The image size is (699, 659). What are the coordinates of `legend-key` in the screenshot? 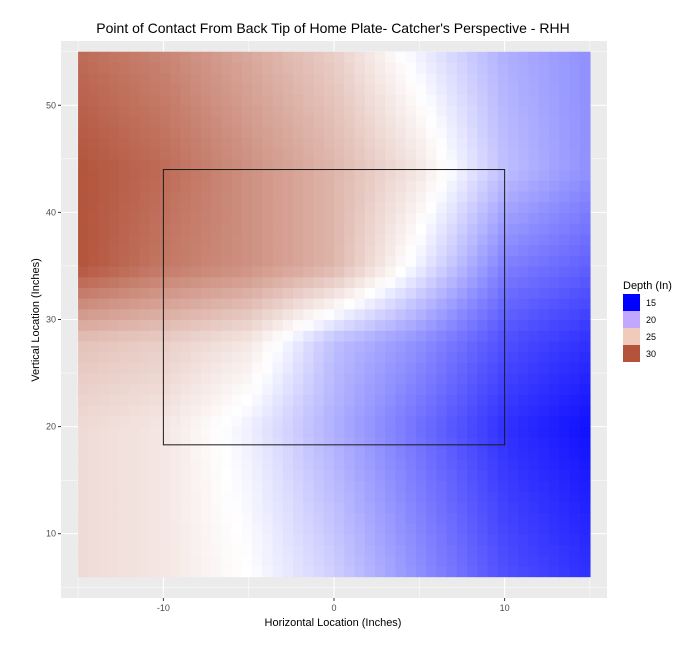 It's located at (631, 319).